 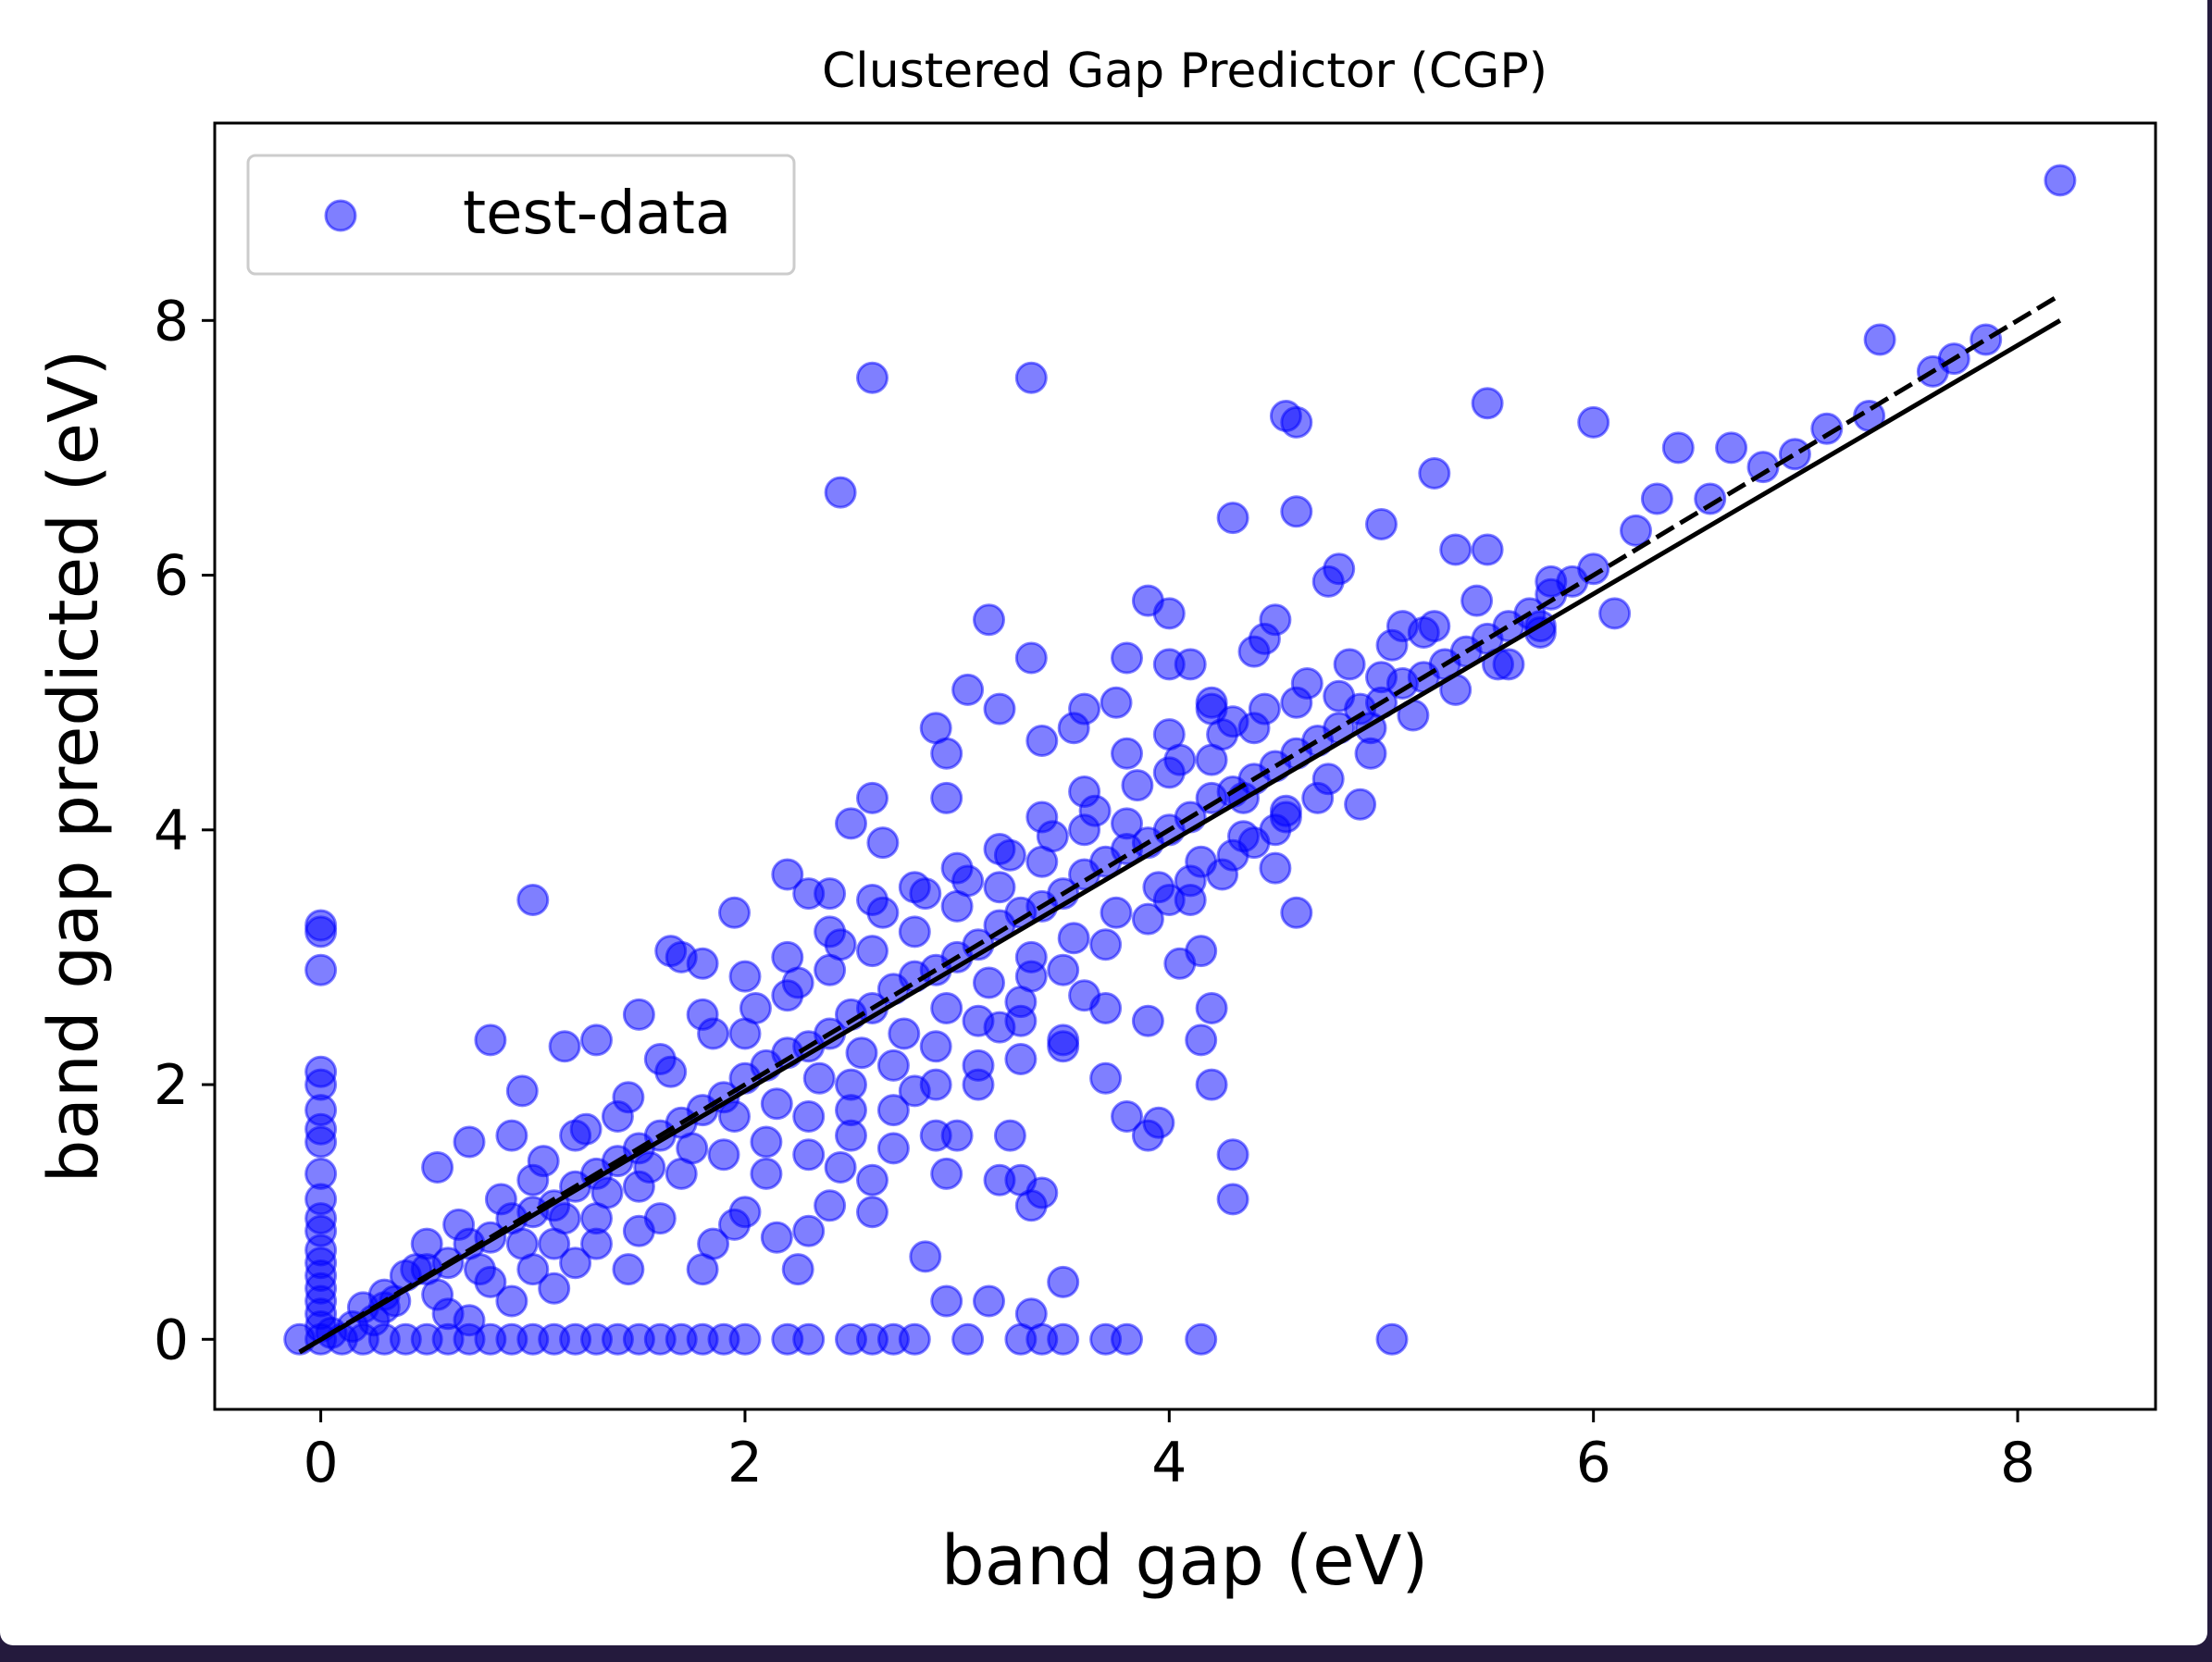 What do you see at coordinates (171, 576) in the screenshot?
I see `y-tick-label: 6` at bounding box center [171, 576].